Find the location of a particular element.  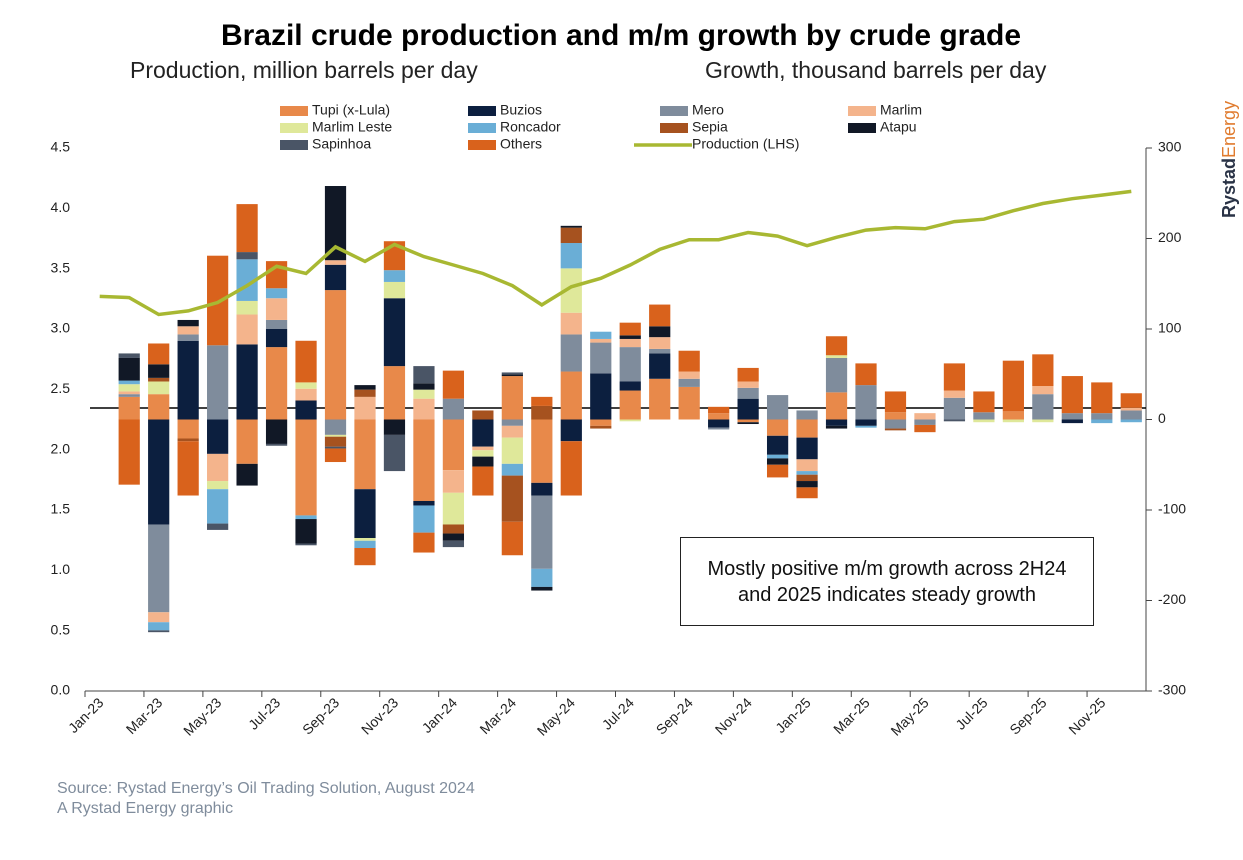

x-tick-label: Nov-25 is located at coordinates (1086, 715).